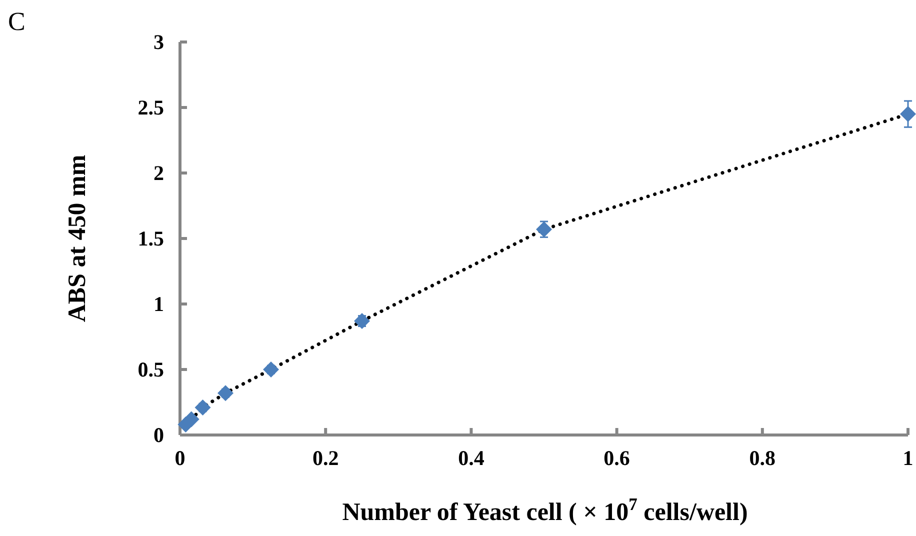 Image resolution: width=916 pixels, height=536 pixels. I want to click on x-tick-label: 0.6, so click(617, 458).